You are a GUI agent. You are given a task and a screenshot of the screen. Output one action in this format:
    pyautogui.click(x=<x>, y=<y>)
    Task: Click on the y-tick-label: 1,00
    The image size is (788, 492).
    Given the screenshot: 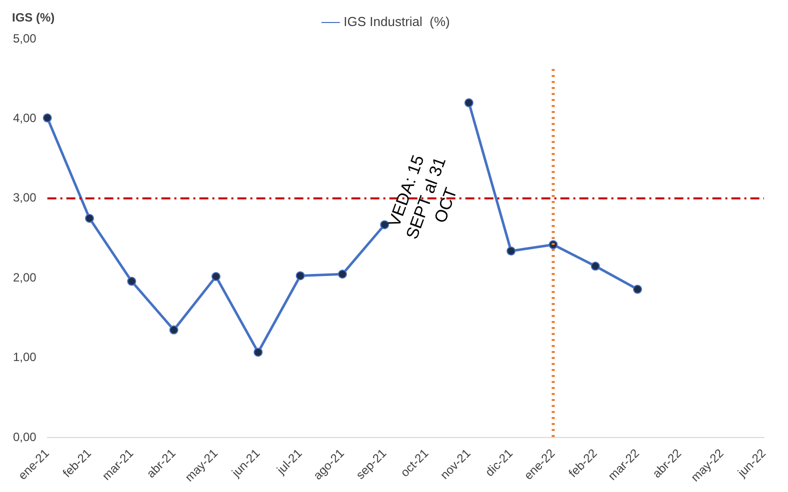 What is the action you would take?
    pyautogui.click(x=24, y=357)
    